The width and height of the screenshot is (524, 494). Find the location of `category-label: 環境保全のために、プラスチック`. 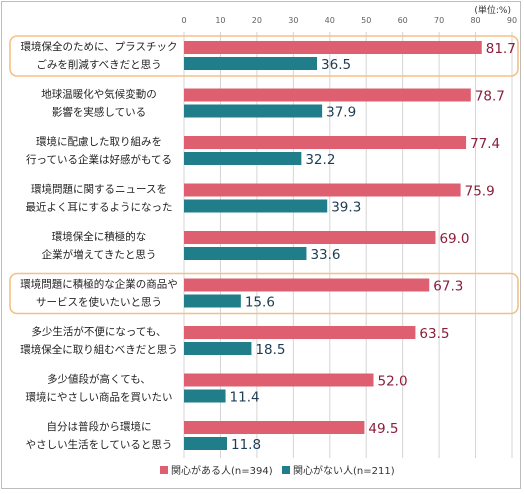

category-label: 環境保全のために、プラスチック is located at coordinates (99, 46).